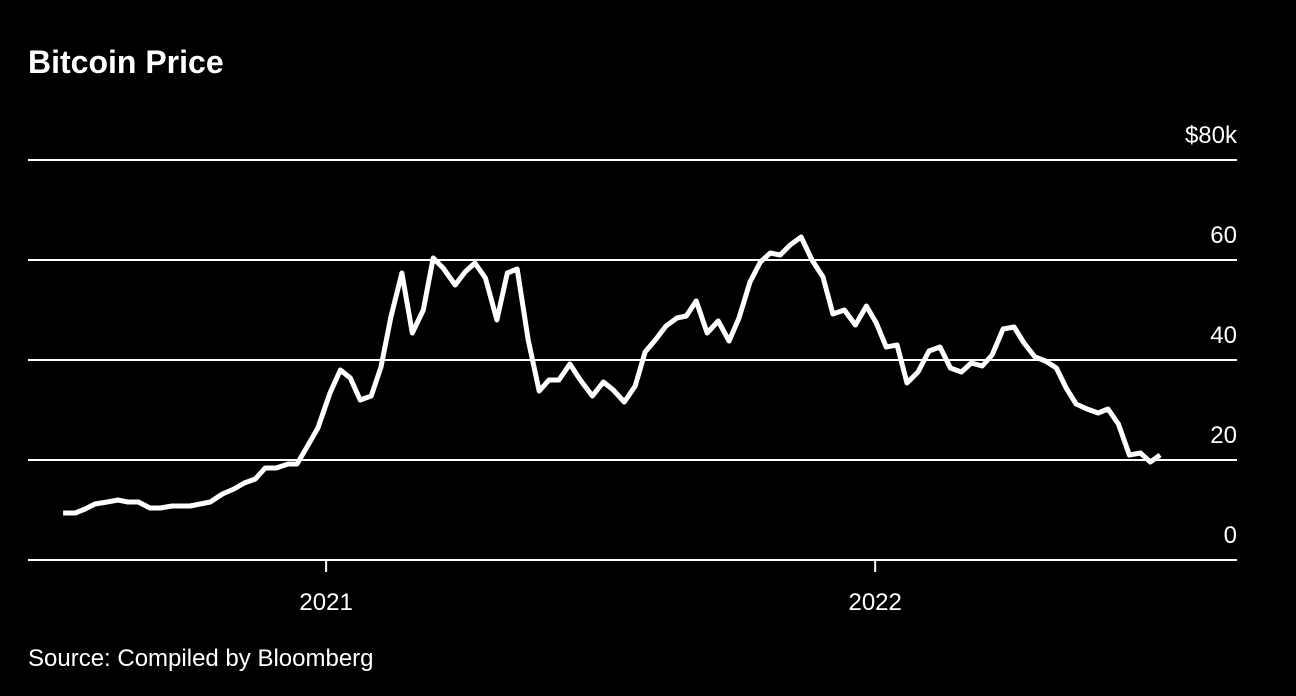 The height and width of the screenshot is (696, 1296). What do you see at coordinates (1223, 435) in the screenshot?
I see `y-tick-label: 20` at bounding box center [1223, 435].